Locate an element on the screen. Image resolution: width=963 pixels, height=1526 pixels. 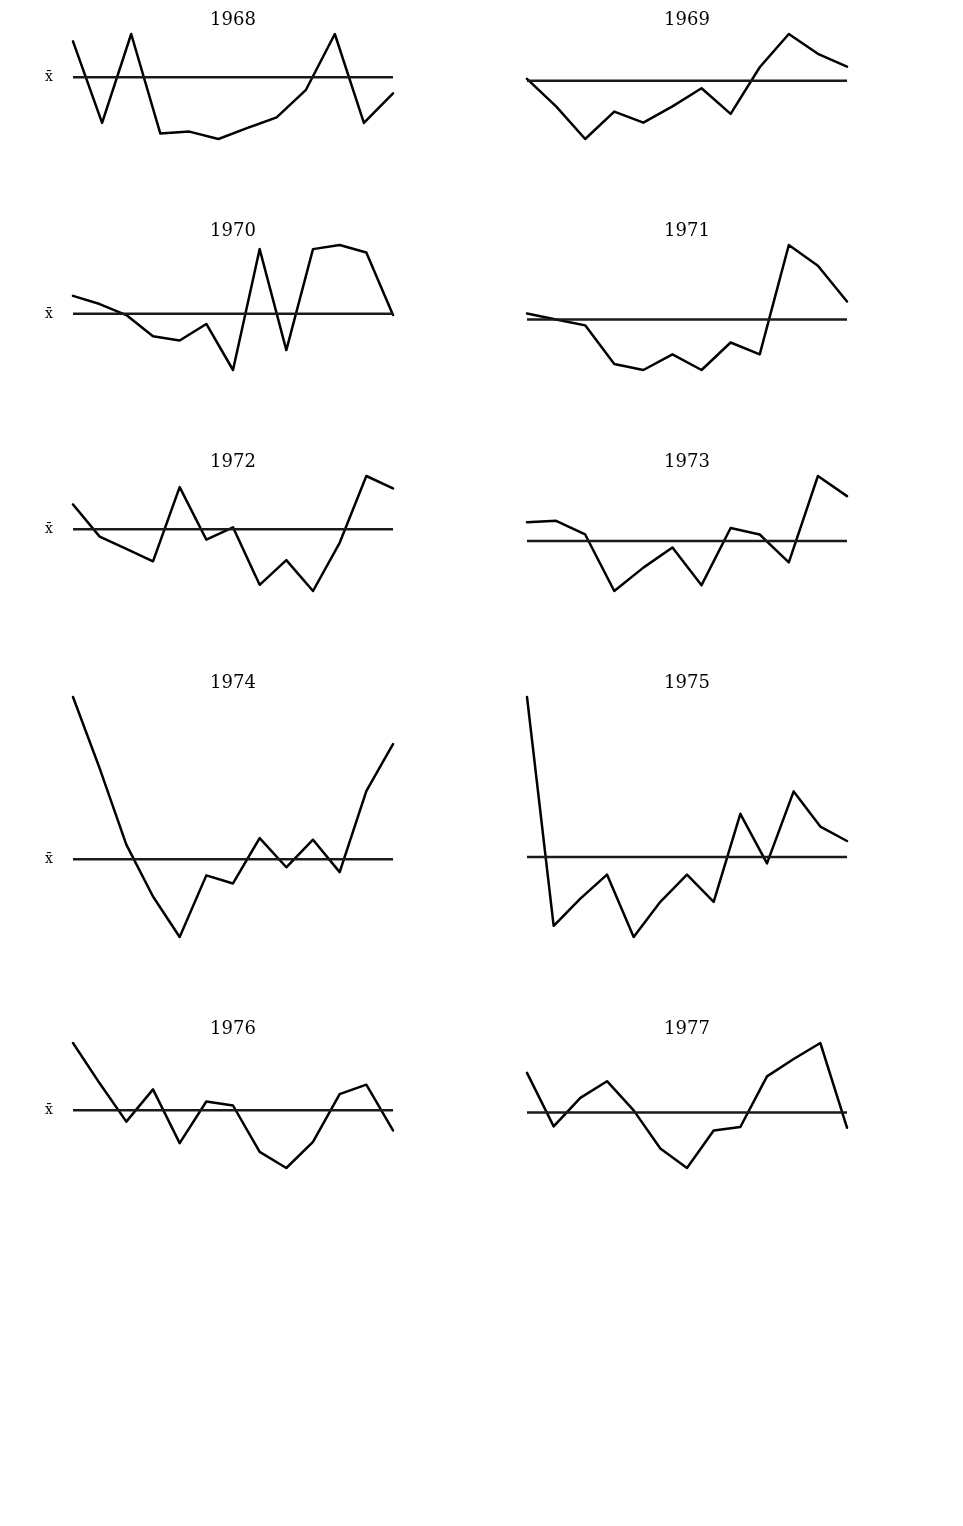
chart-title: 1976 is located at coordinates (233, 1027).